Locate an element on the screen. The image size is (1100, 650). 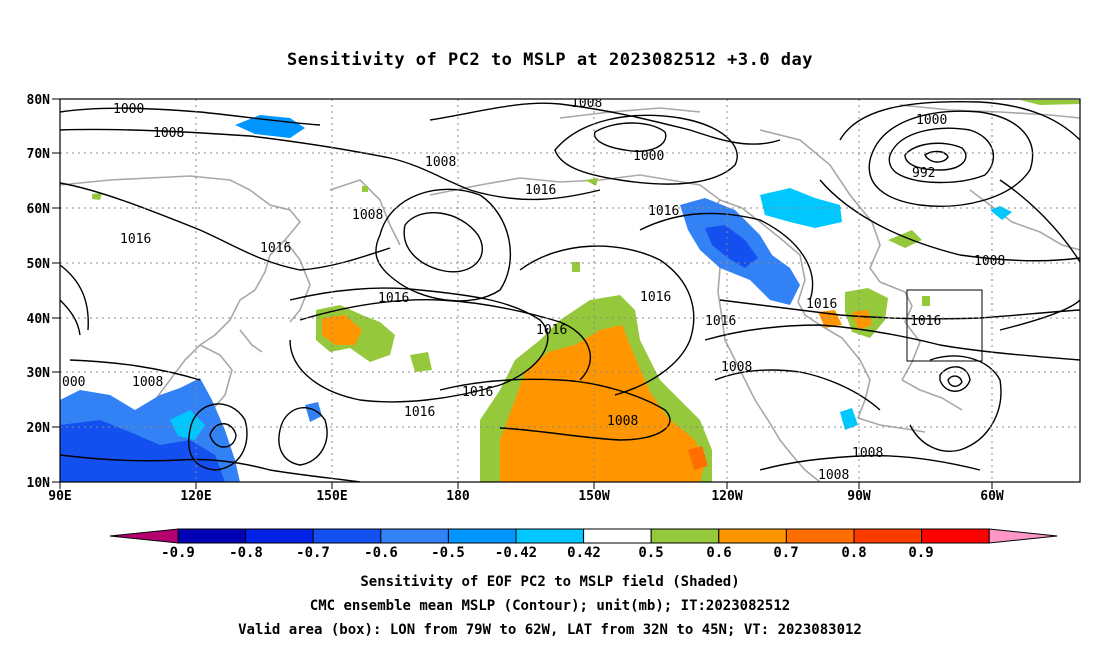
lat-label: 50N is located at coordinates (39, 264).